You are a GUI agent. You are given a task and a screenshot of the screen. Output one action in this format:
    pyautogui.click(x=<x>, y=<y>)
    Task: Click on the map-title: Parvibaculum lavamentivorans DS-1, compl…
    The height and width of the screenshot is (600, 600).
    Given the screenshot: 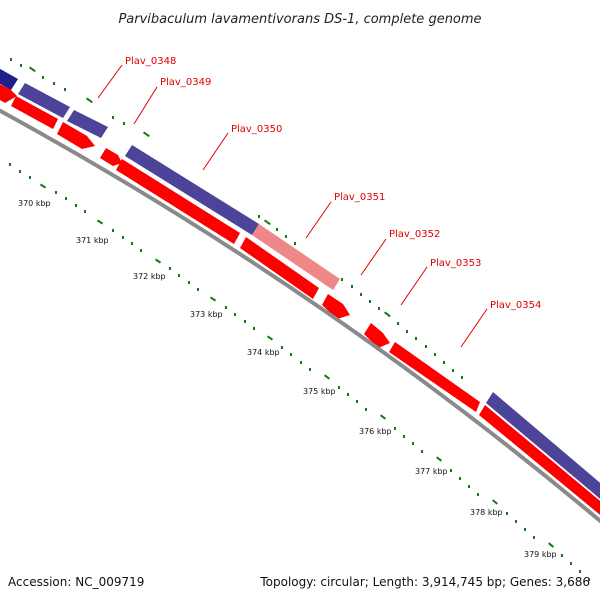 What is the action you would take?
    pyautogui.click(x=299, y=19)
    